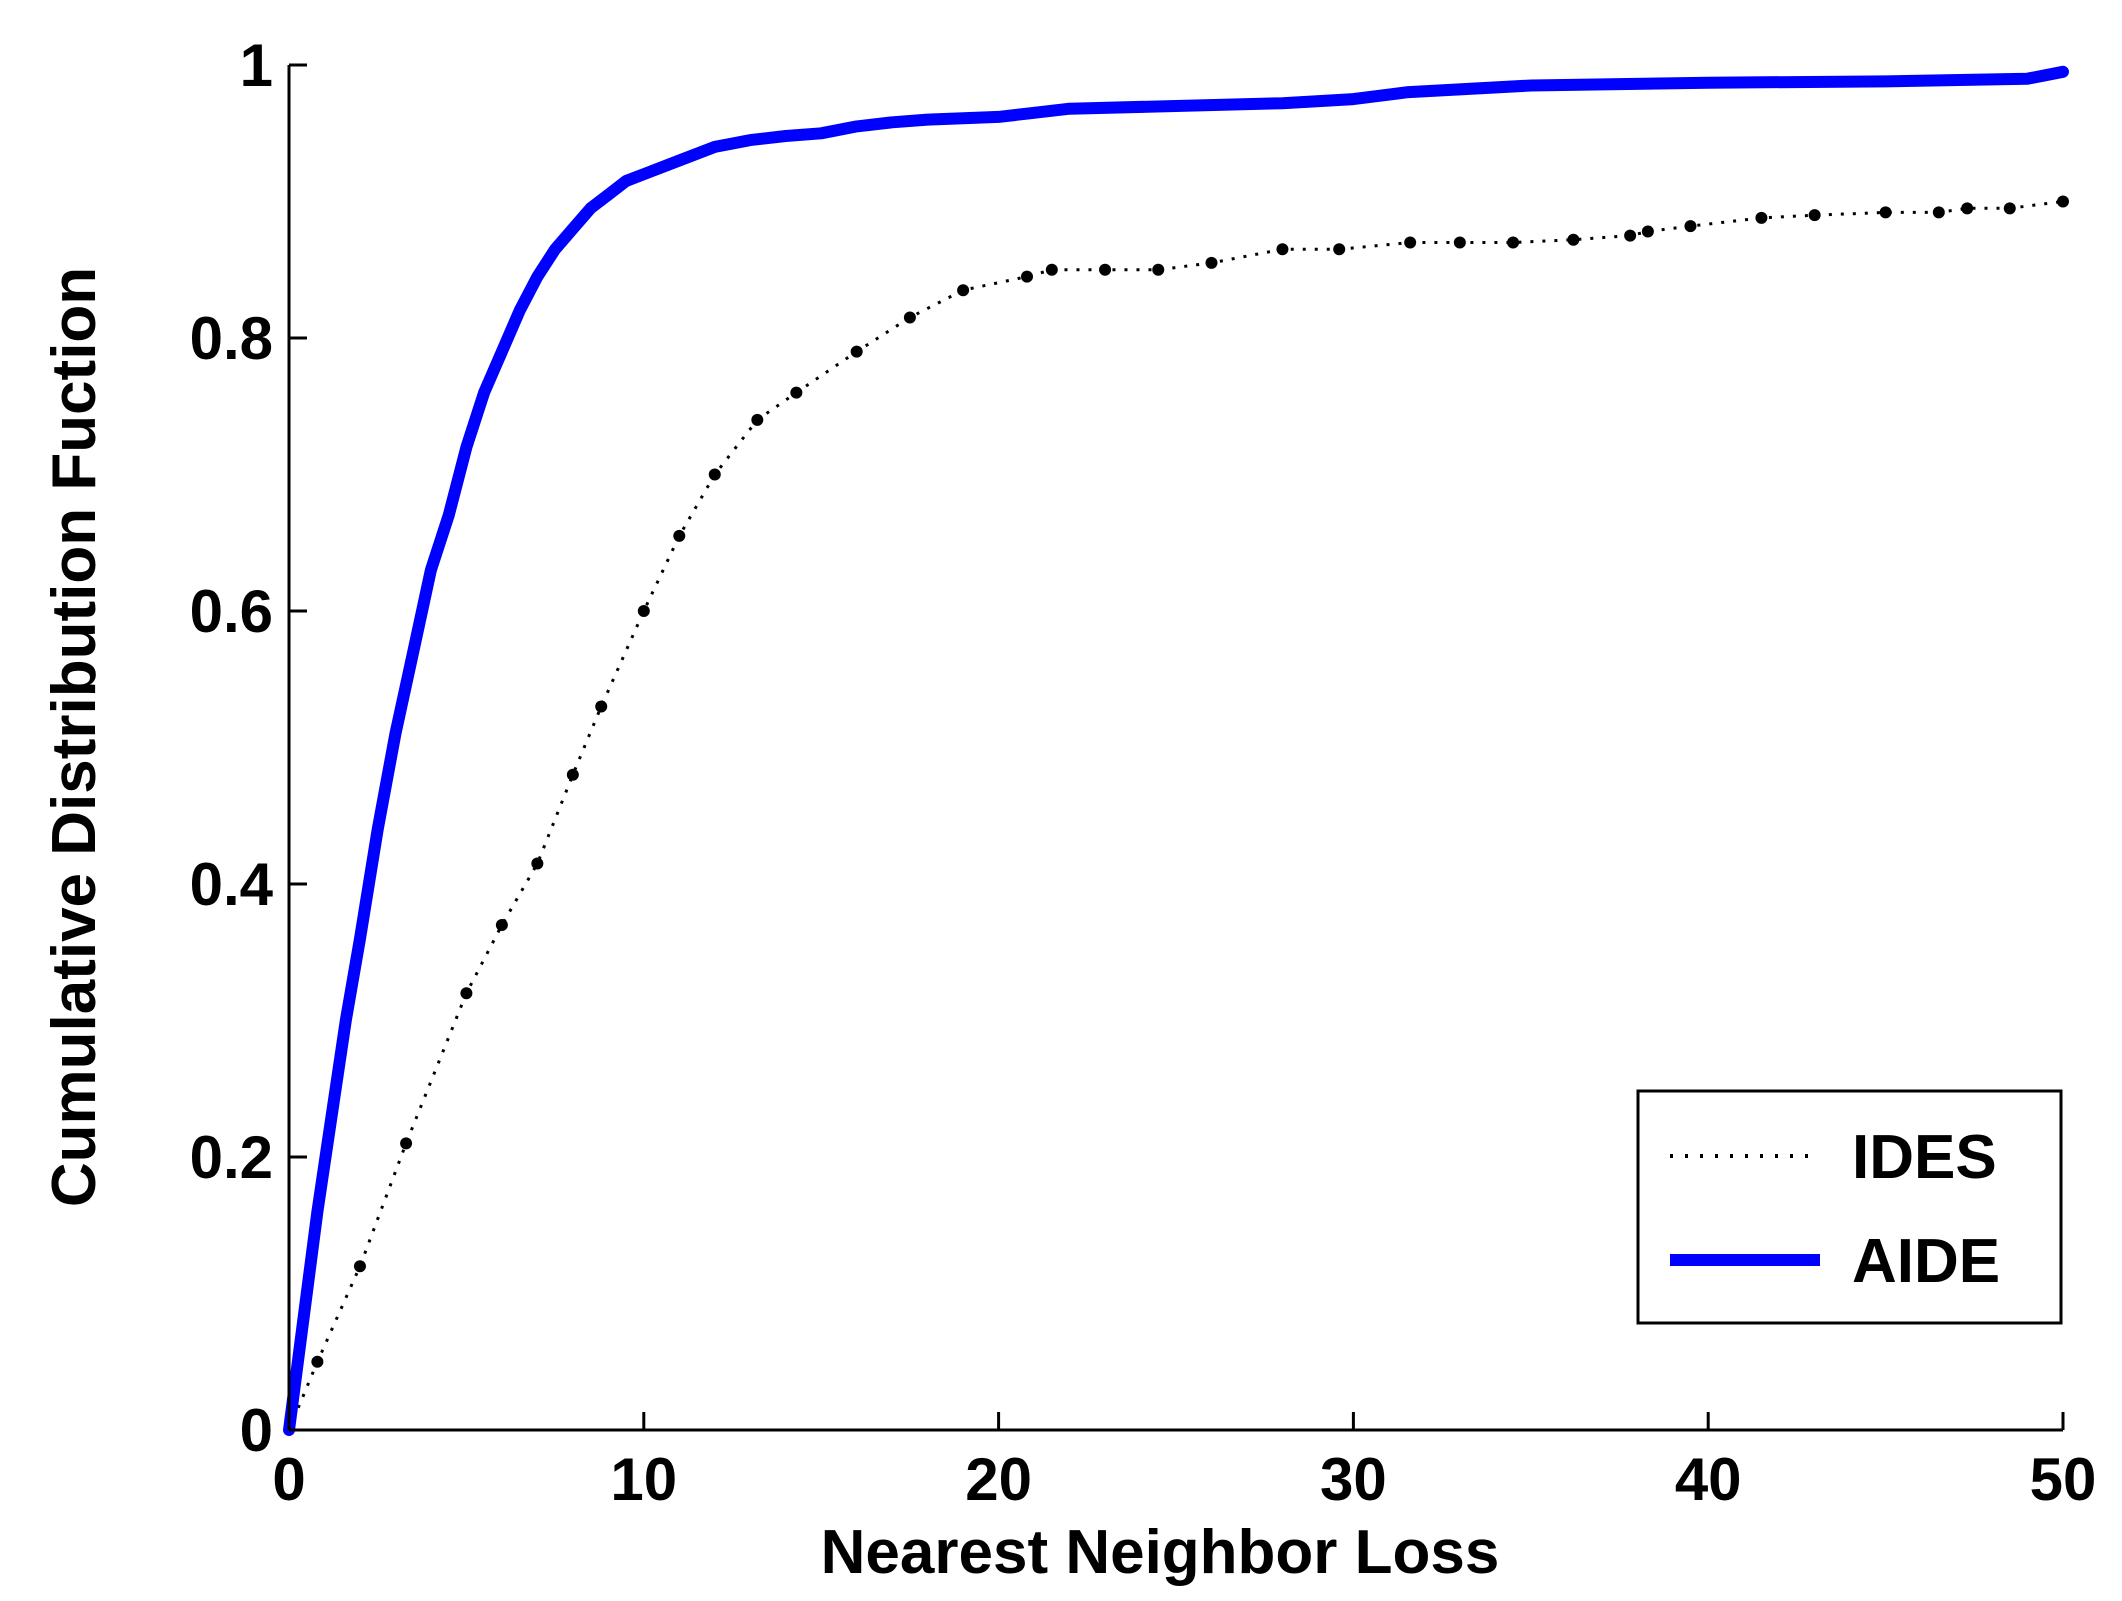  Describe the element at coordinates (1353, 1479) in the screenshot. I see `x-tick-label: 30` at that location.